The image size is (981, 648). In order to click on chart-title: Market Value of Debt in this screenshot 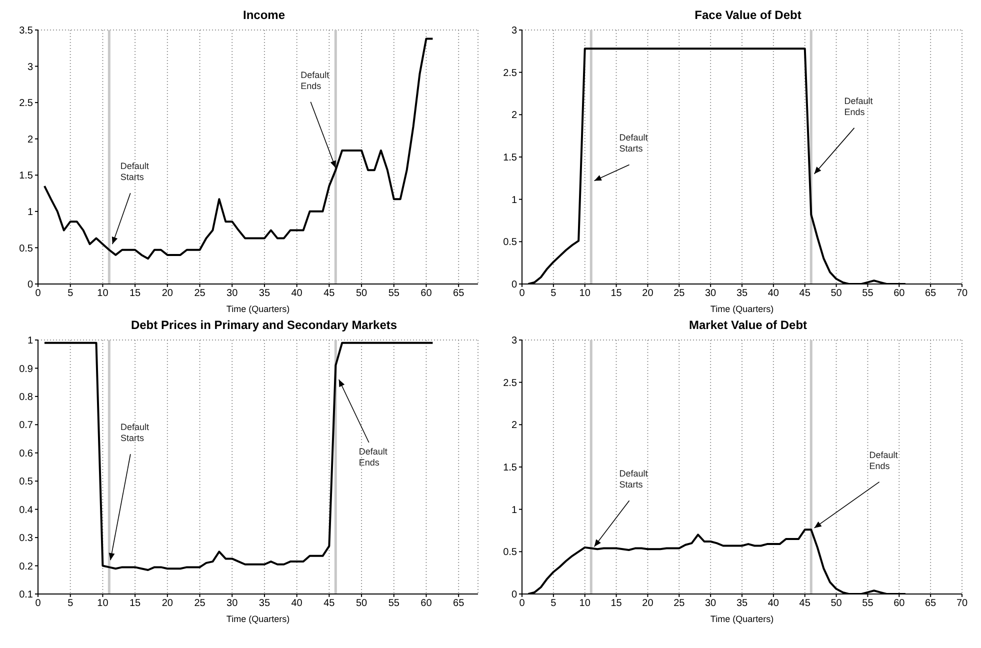, I will do `click(748, 326)`.